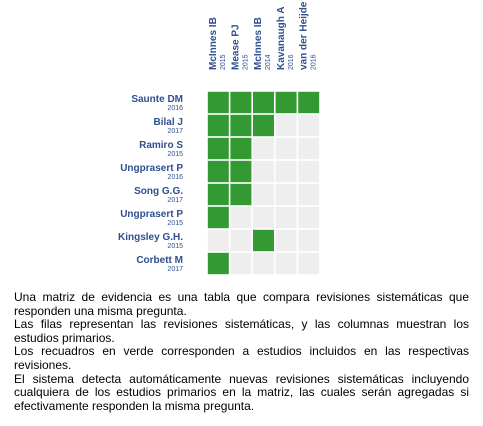 This screenshot has height=426, width=483. I want to click on row-name: Saunte DM, so click(157, 99).